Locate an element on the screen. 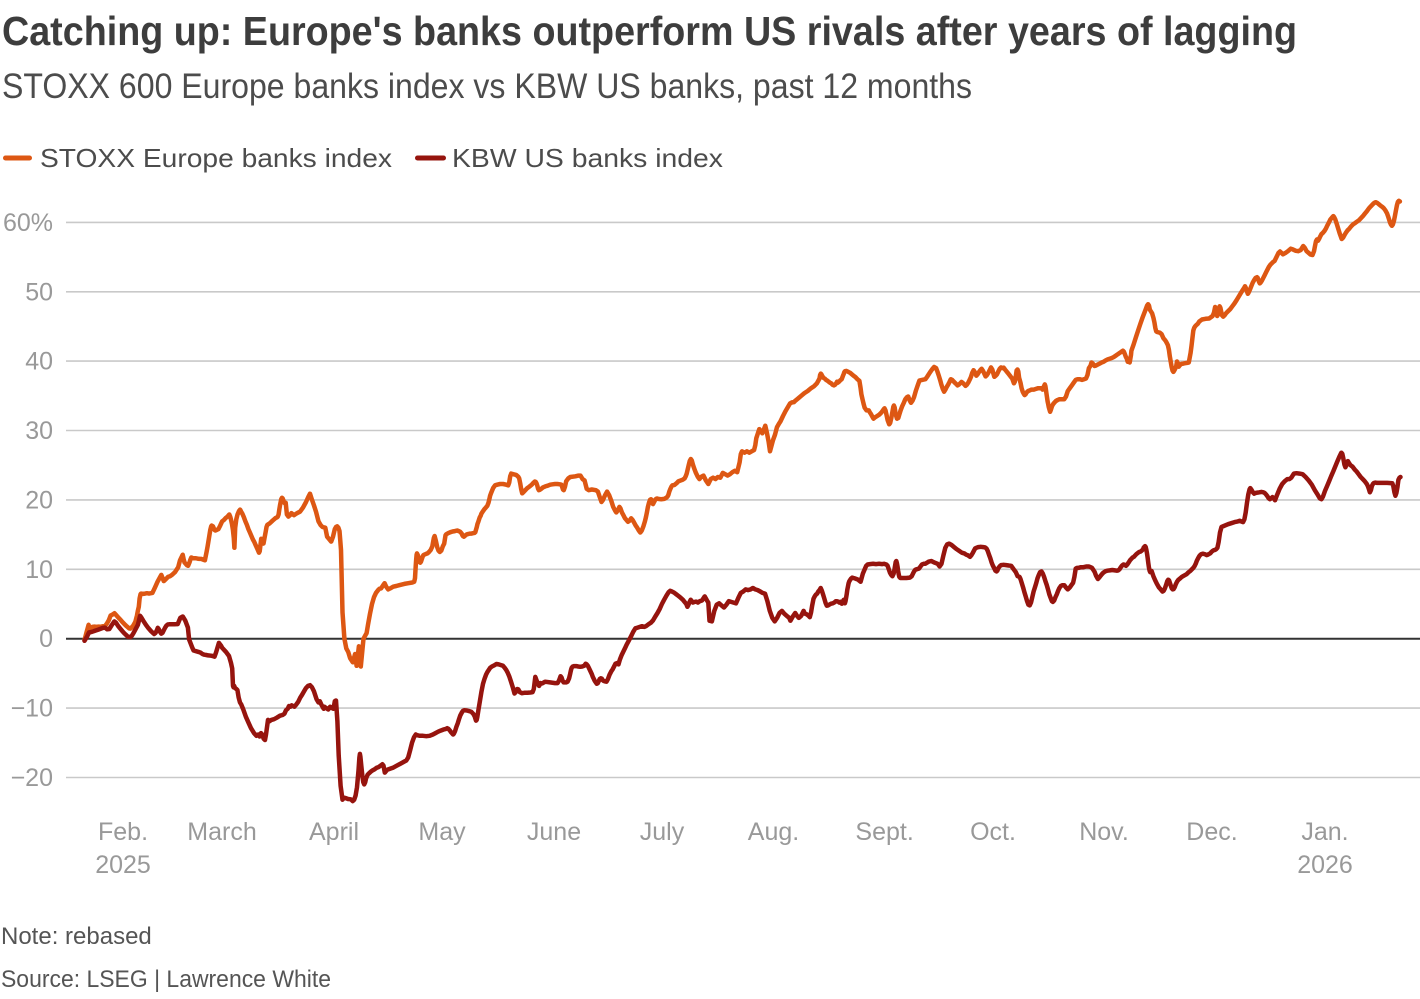  svg-text: 2026 is located at coordinates (1325, 865).